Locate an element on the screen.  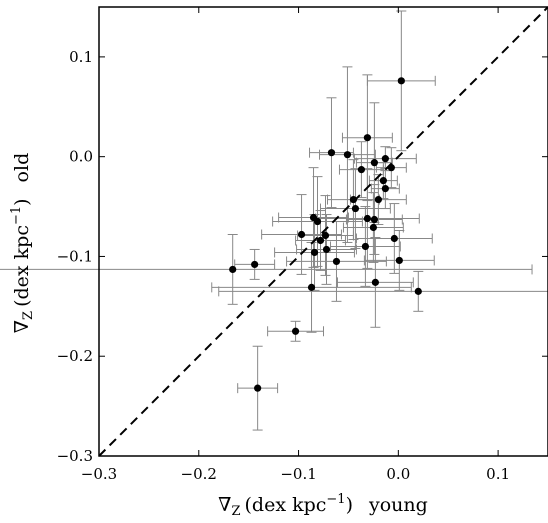
x-axis-label-unit: (dex kpc is located at coordinates (286, 505).